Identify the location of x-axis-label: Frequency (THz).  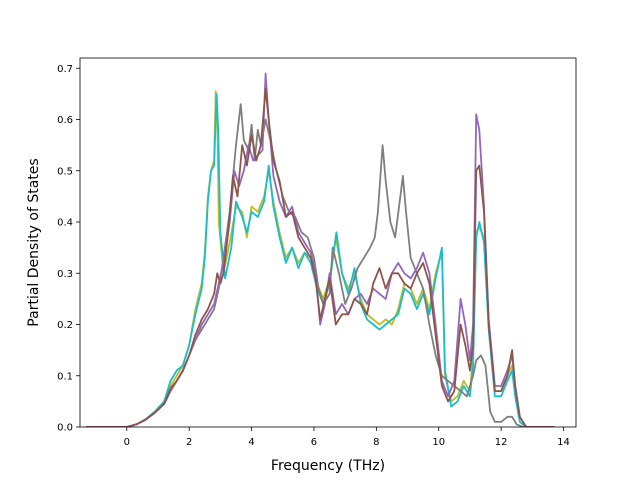
(328, 466).